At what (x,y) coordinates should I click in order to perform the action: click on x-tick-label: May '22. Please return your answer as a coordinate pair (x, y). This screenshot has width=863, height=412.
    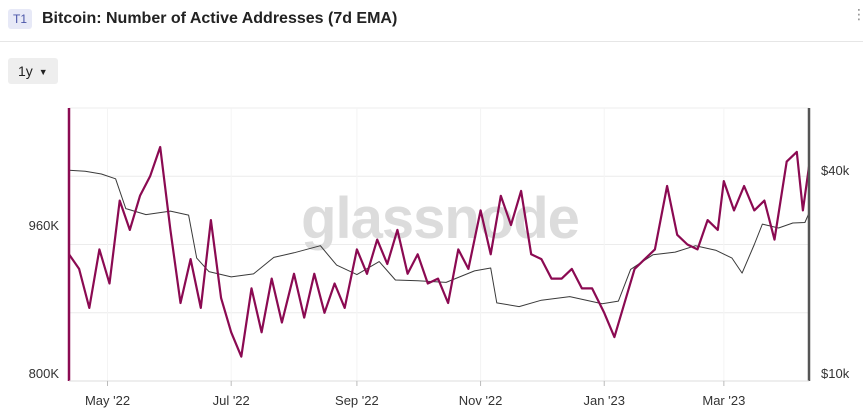
    Looking at the image, I should click on (107, 400).